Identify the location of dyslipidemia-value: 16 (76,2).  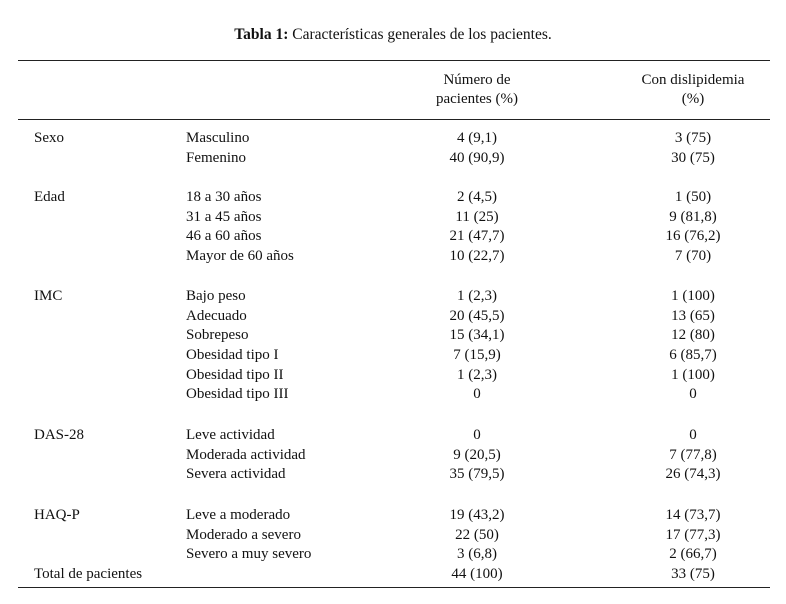
(693, 236).